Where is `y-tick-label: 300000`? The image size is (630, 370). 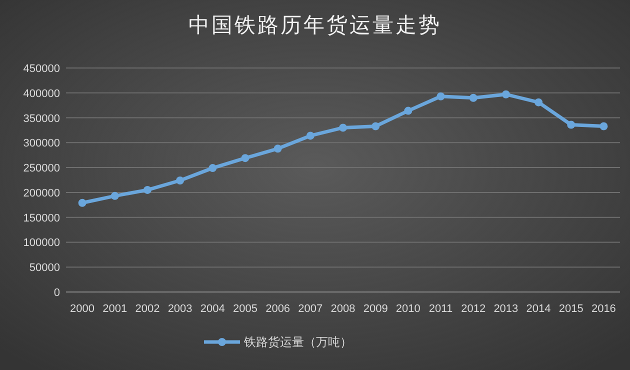 y-tick-label: 300000 is located at coordinates (41, 144).